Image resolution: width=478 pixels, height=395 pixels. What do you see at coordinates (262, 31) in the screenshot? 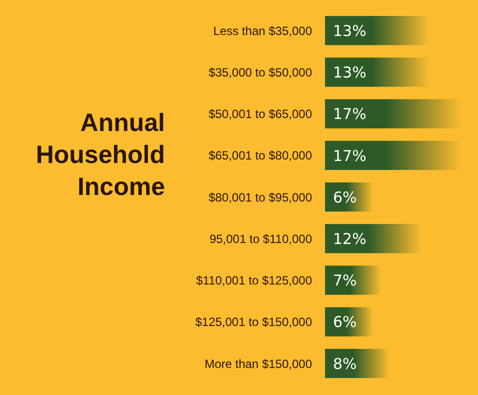
I see `y-tick-label: Less than $35,000` at bounding box center [262, 31].